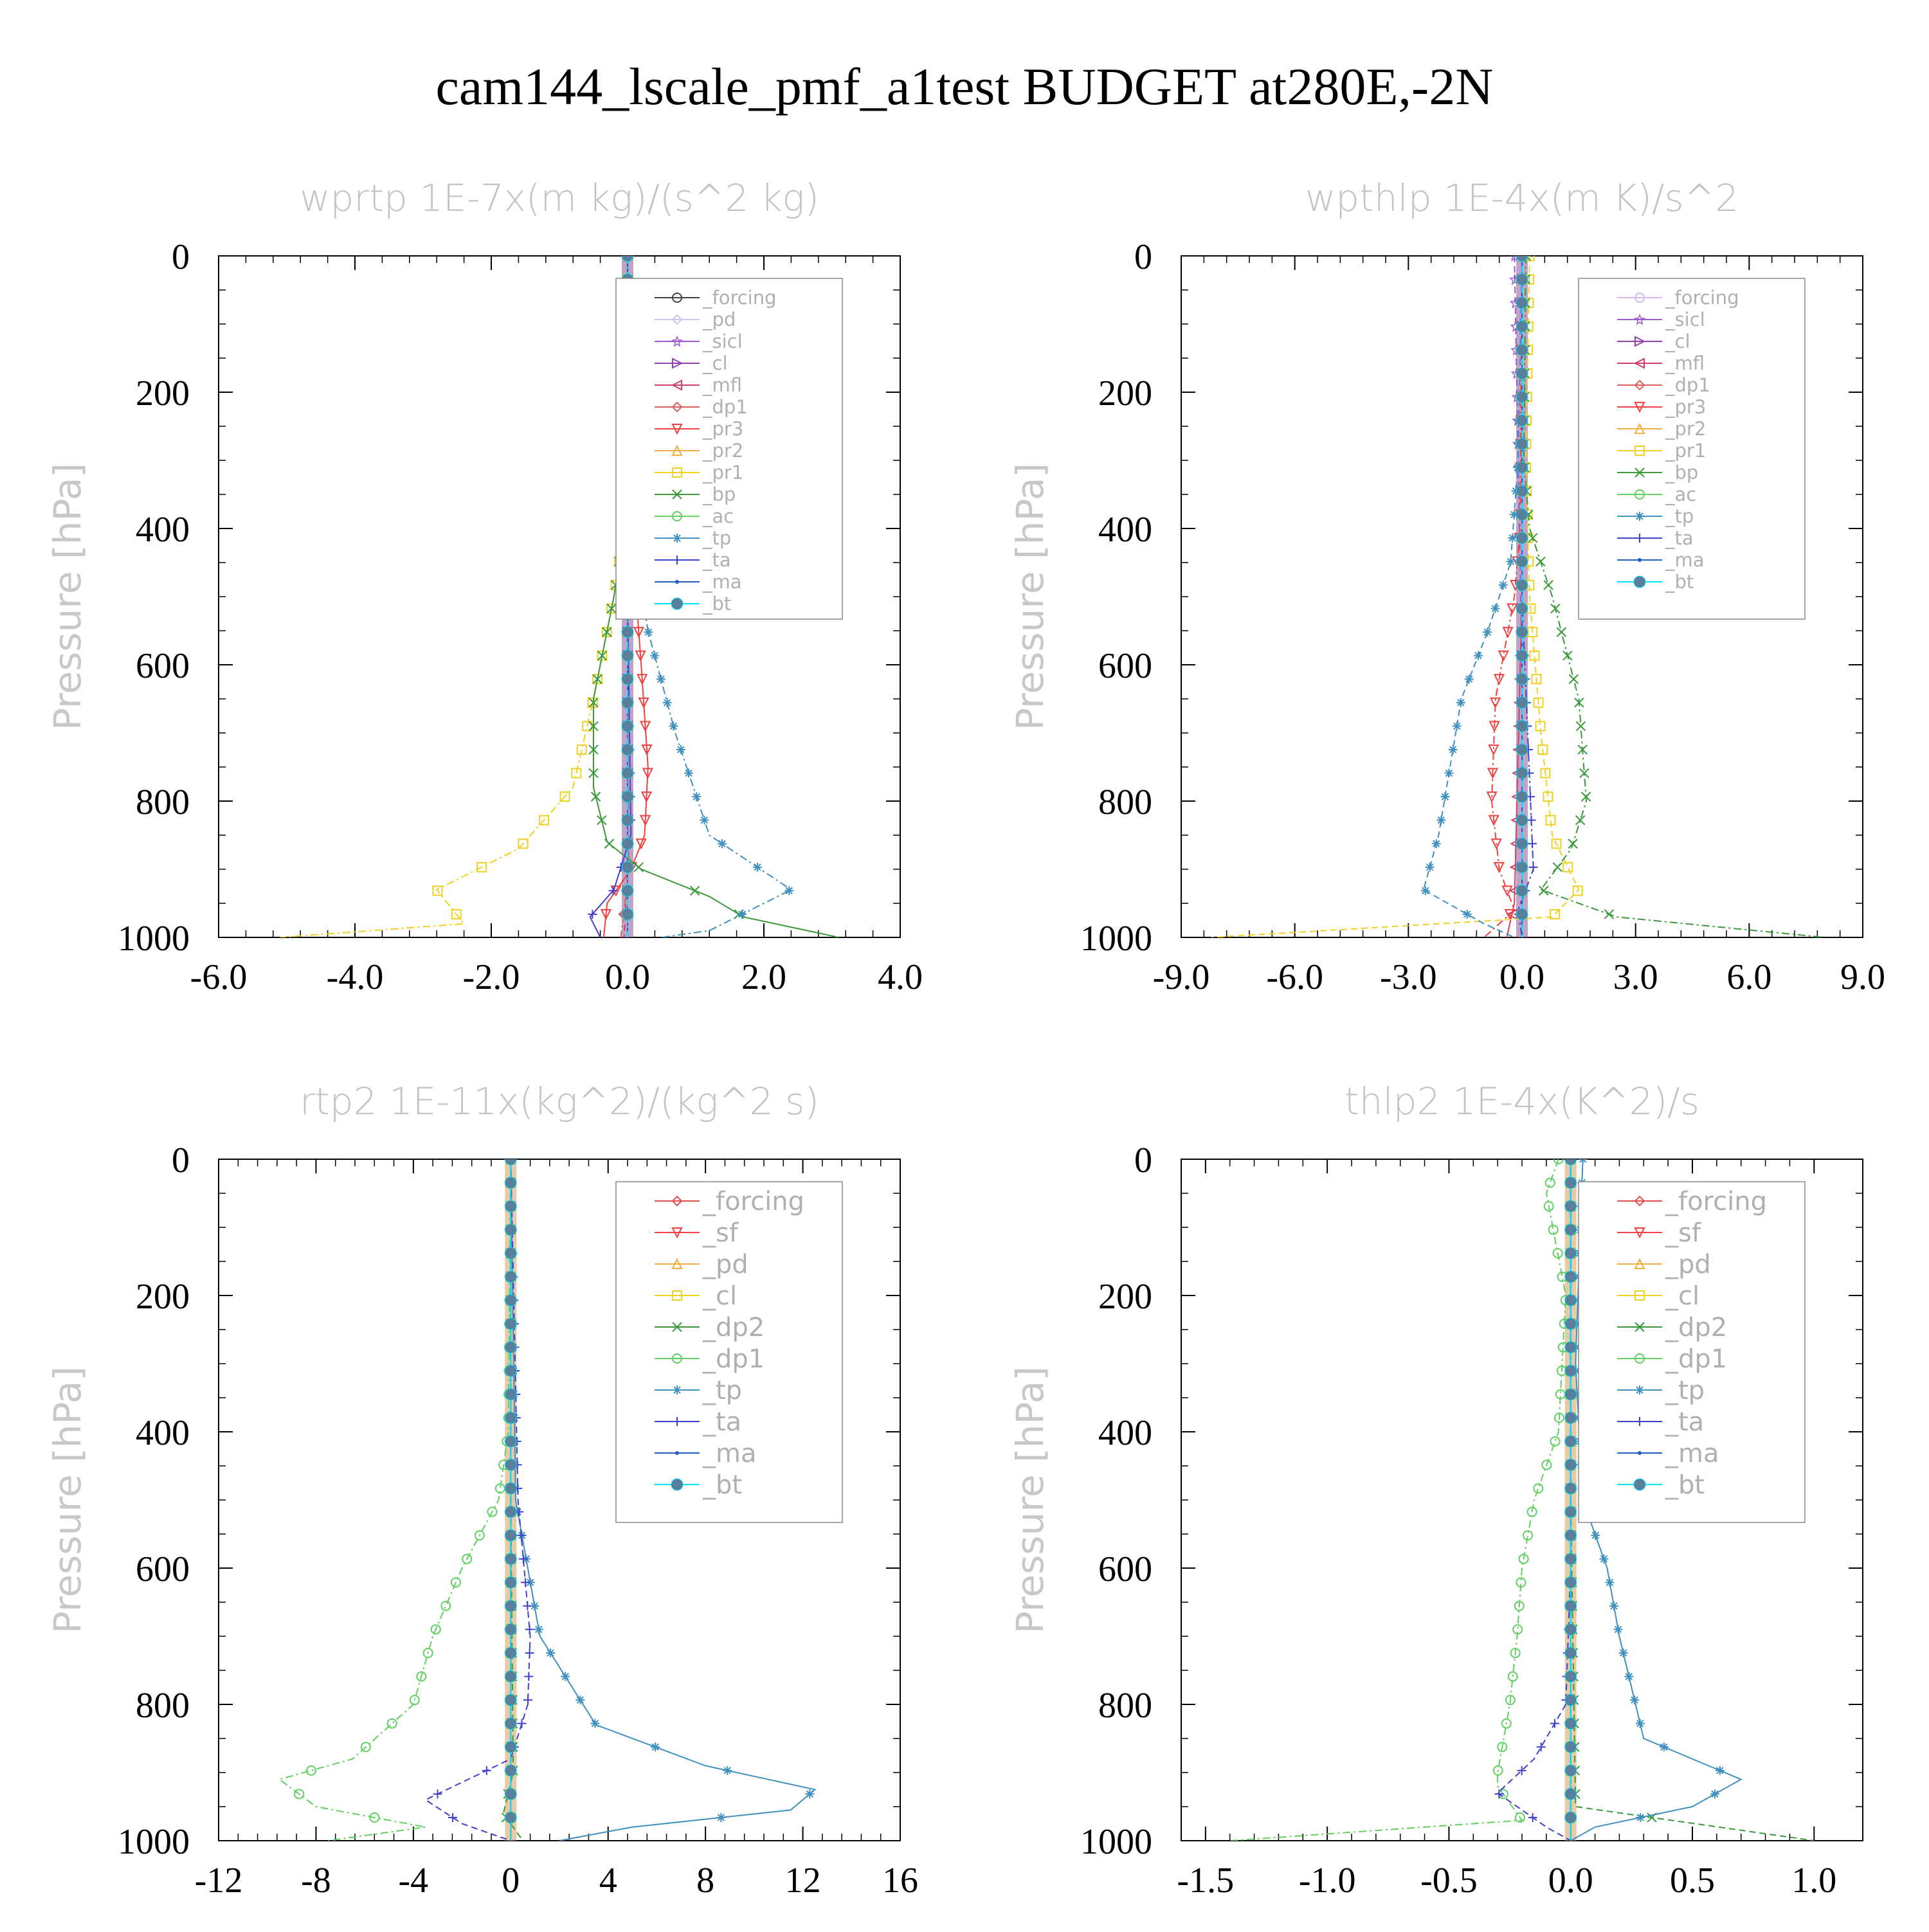 This screenshot has width=1929, height=1932. Describe the element at coordinates (705, 1880) in the screenshot. I see `x-tick-label: 8` at that location.